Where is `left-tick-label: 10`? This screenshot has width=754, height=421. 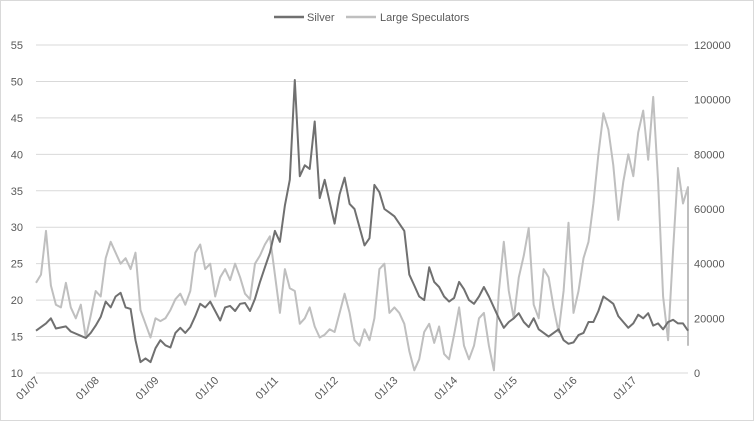
left-tick-label: 10 is located at coordinates (17, 374).